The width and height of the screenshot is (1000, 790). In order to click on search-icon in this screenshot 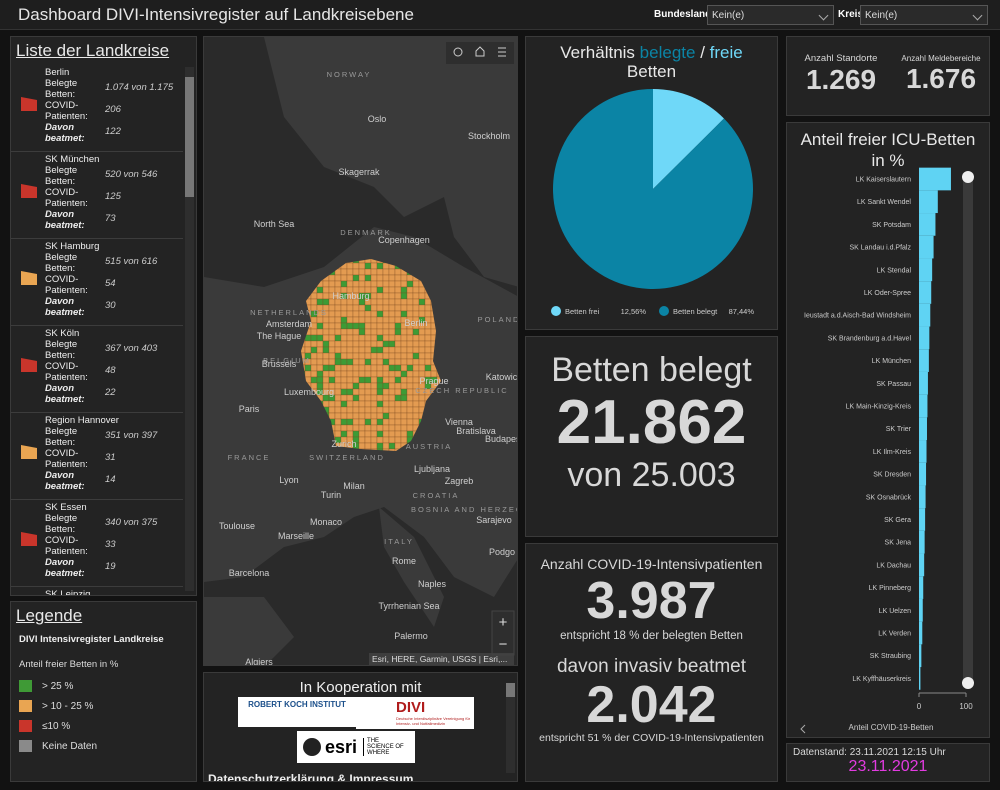, I will do `click(458, 52)`.